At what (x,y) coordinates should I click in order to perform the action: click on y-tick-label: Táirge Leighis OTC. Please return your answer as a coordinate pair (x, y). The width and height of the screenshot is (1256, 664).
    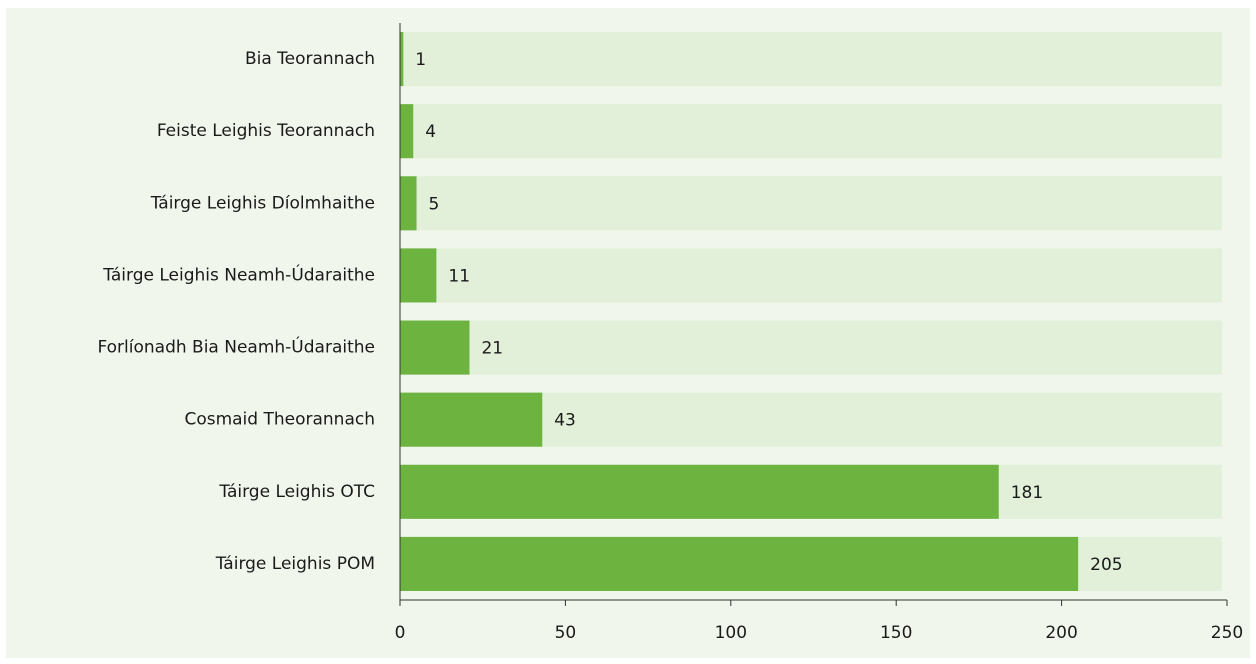
    Looking at the image, I should click on (296, 492).